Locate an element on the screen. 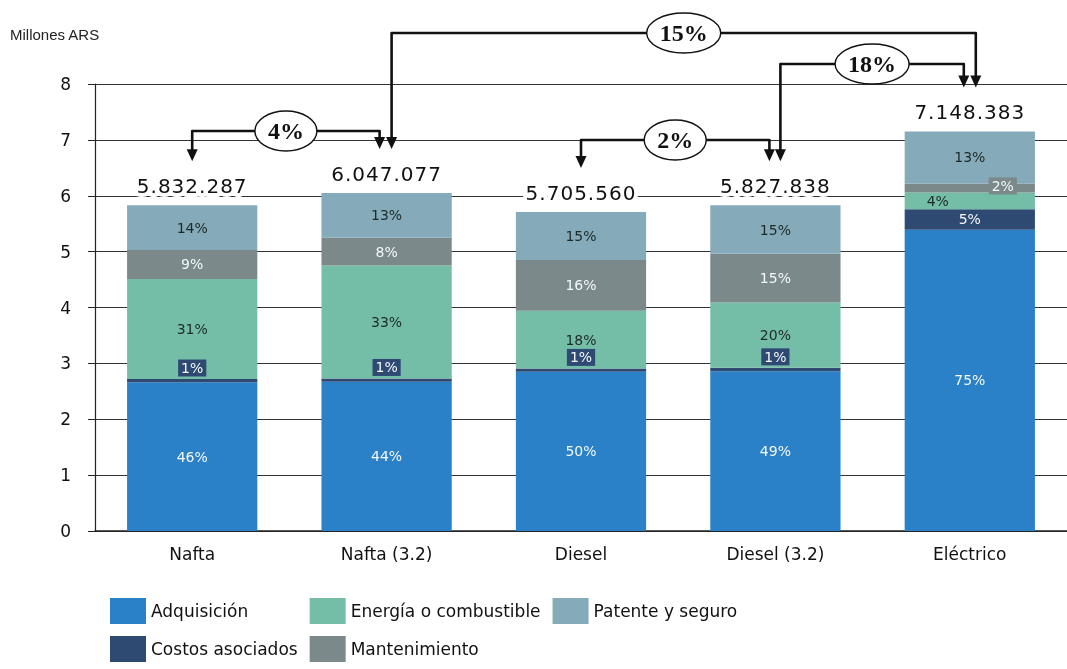  annotation: 9% is located at coordinates (192, 264).